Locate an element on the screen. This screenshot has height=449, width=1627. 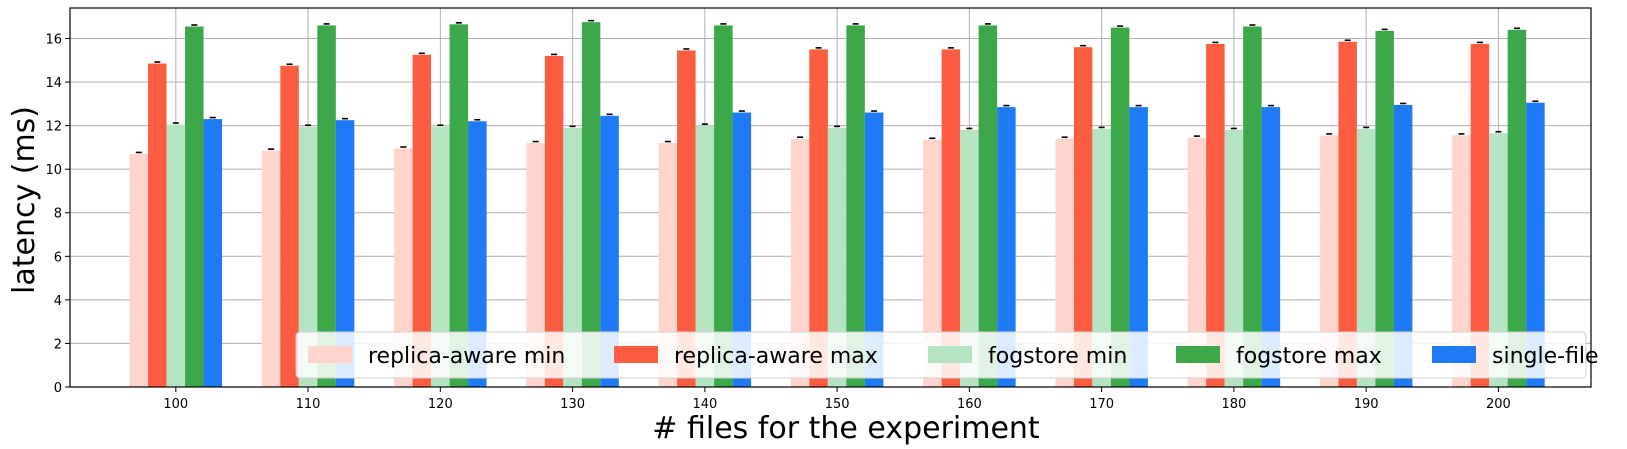
y-tick-label: 8 is located at coordinates (58, 214).